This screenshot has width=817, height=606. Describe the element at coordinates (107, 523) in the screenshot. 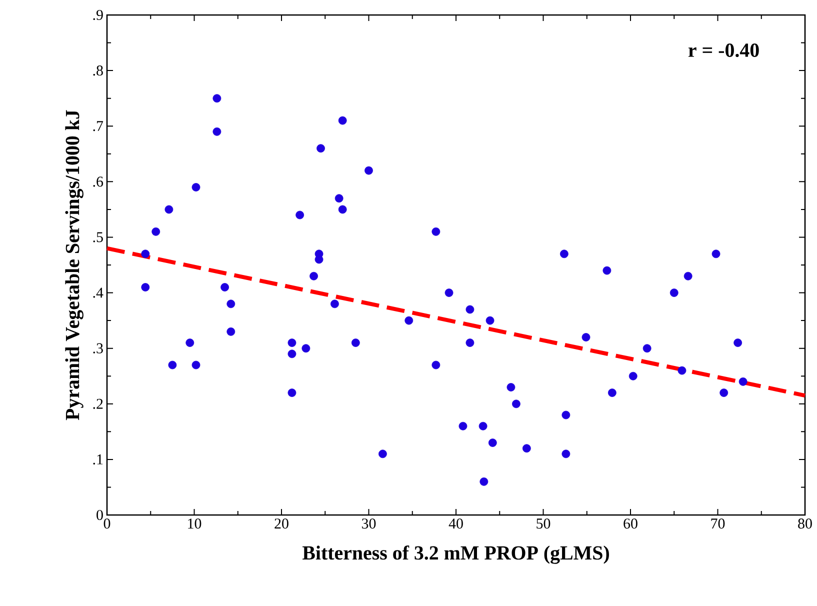

I see `x-tick-label: 0` at that location.